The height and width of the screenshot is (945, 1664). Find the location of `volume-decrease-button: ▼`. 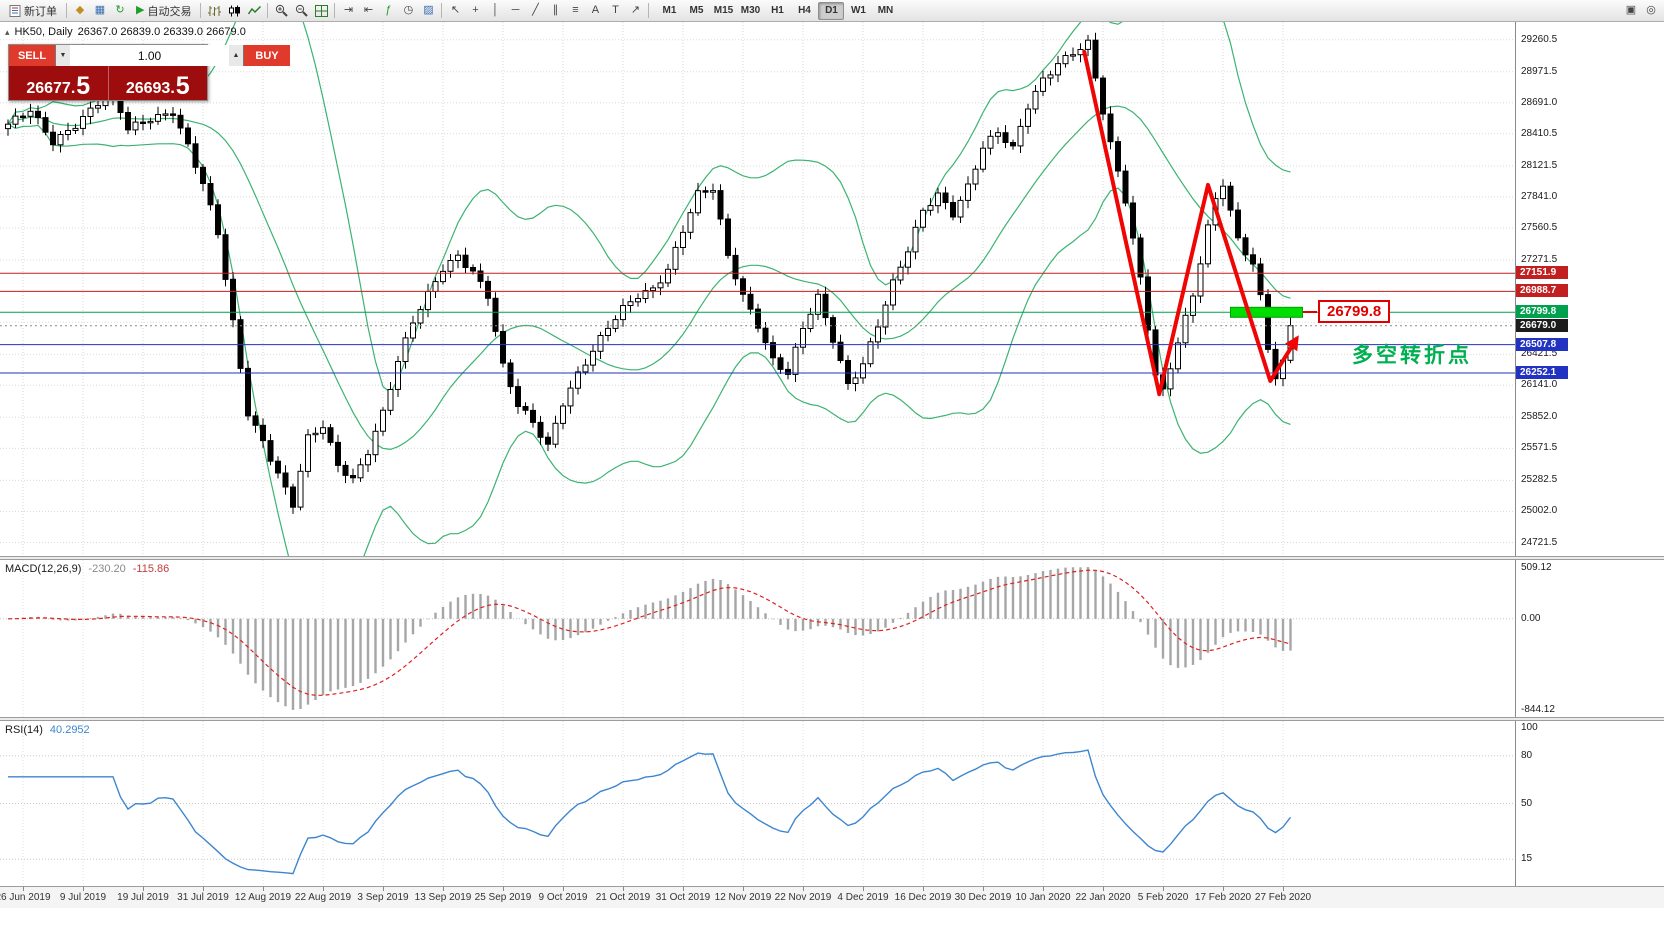

volume-decrease-button: ▼ is located at coordinates (63, 55).